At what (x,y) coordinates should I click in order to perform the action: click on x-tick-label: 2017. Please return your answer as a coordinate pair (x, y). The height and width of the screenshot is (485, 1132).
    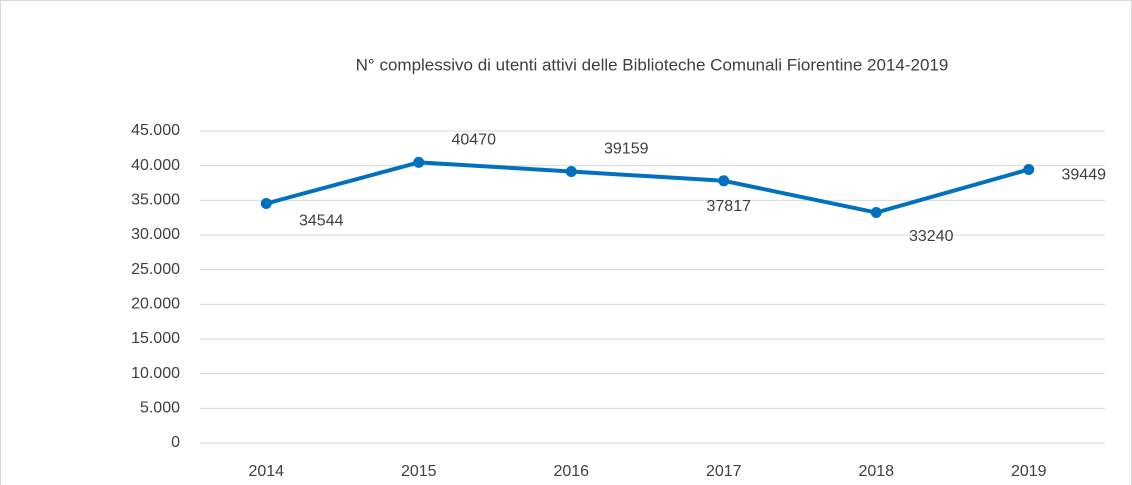
    Looking at the image, I should click on (724, 471).